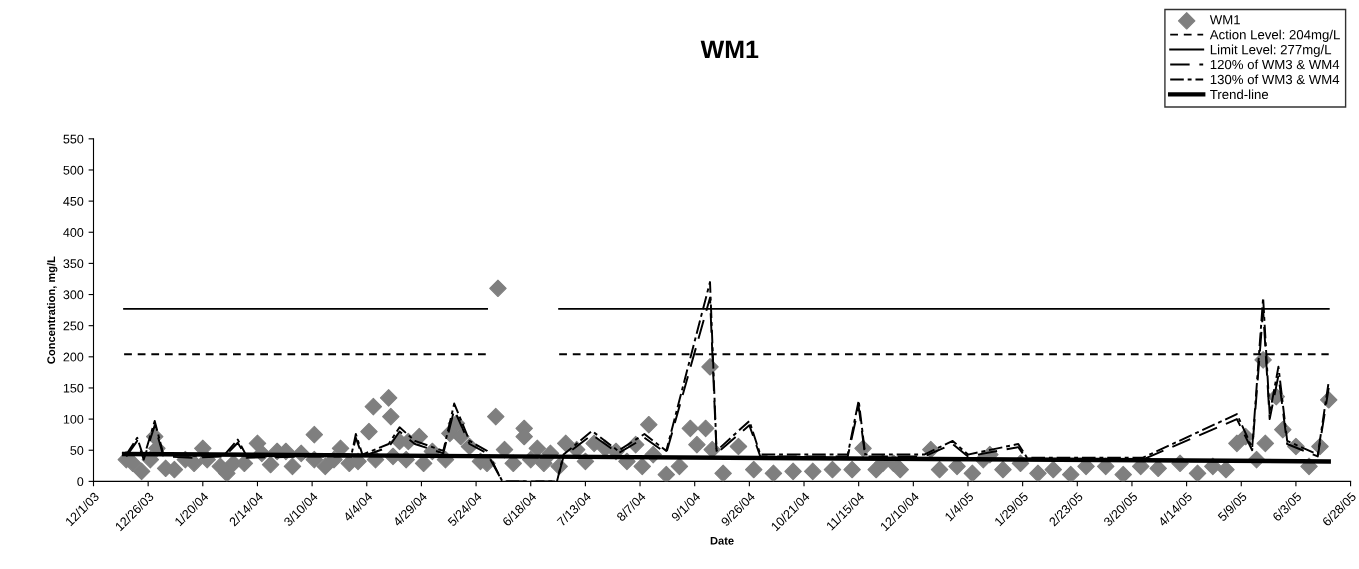 The height and width of the screenshot is (569, 1359). I want to click on legend-label: 120% of WM3 & WM4, so click(1275, 64).